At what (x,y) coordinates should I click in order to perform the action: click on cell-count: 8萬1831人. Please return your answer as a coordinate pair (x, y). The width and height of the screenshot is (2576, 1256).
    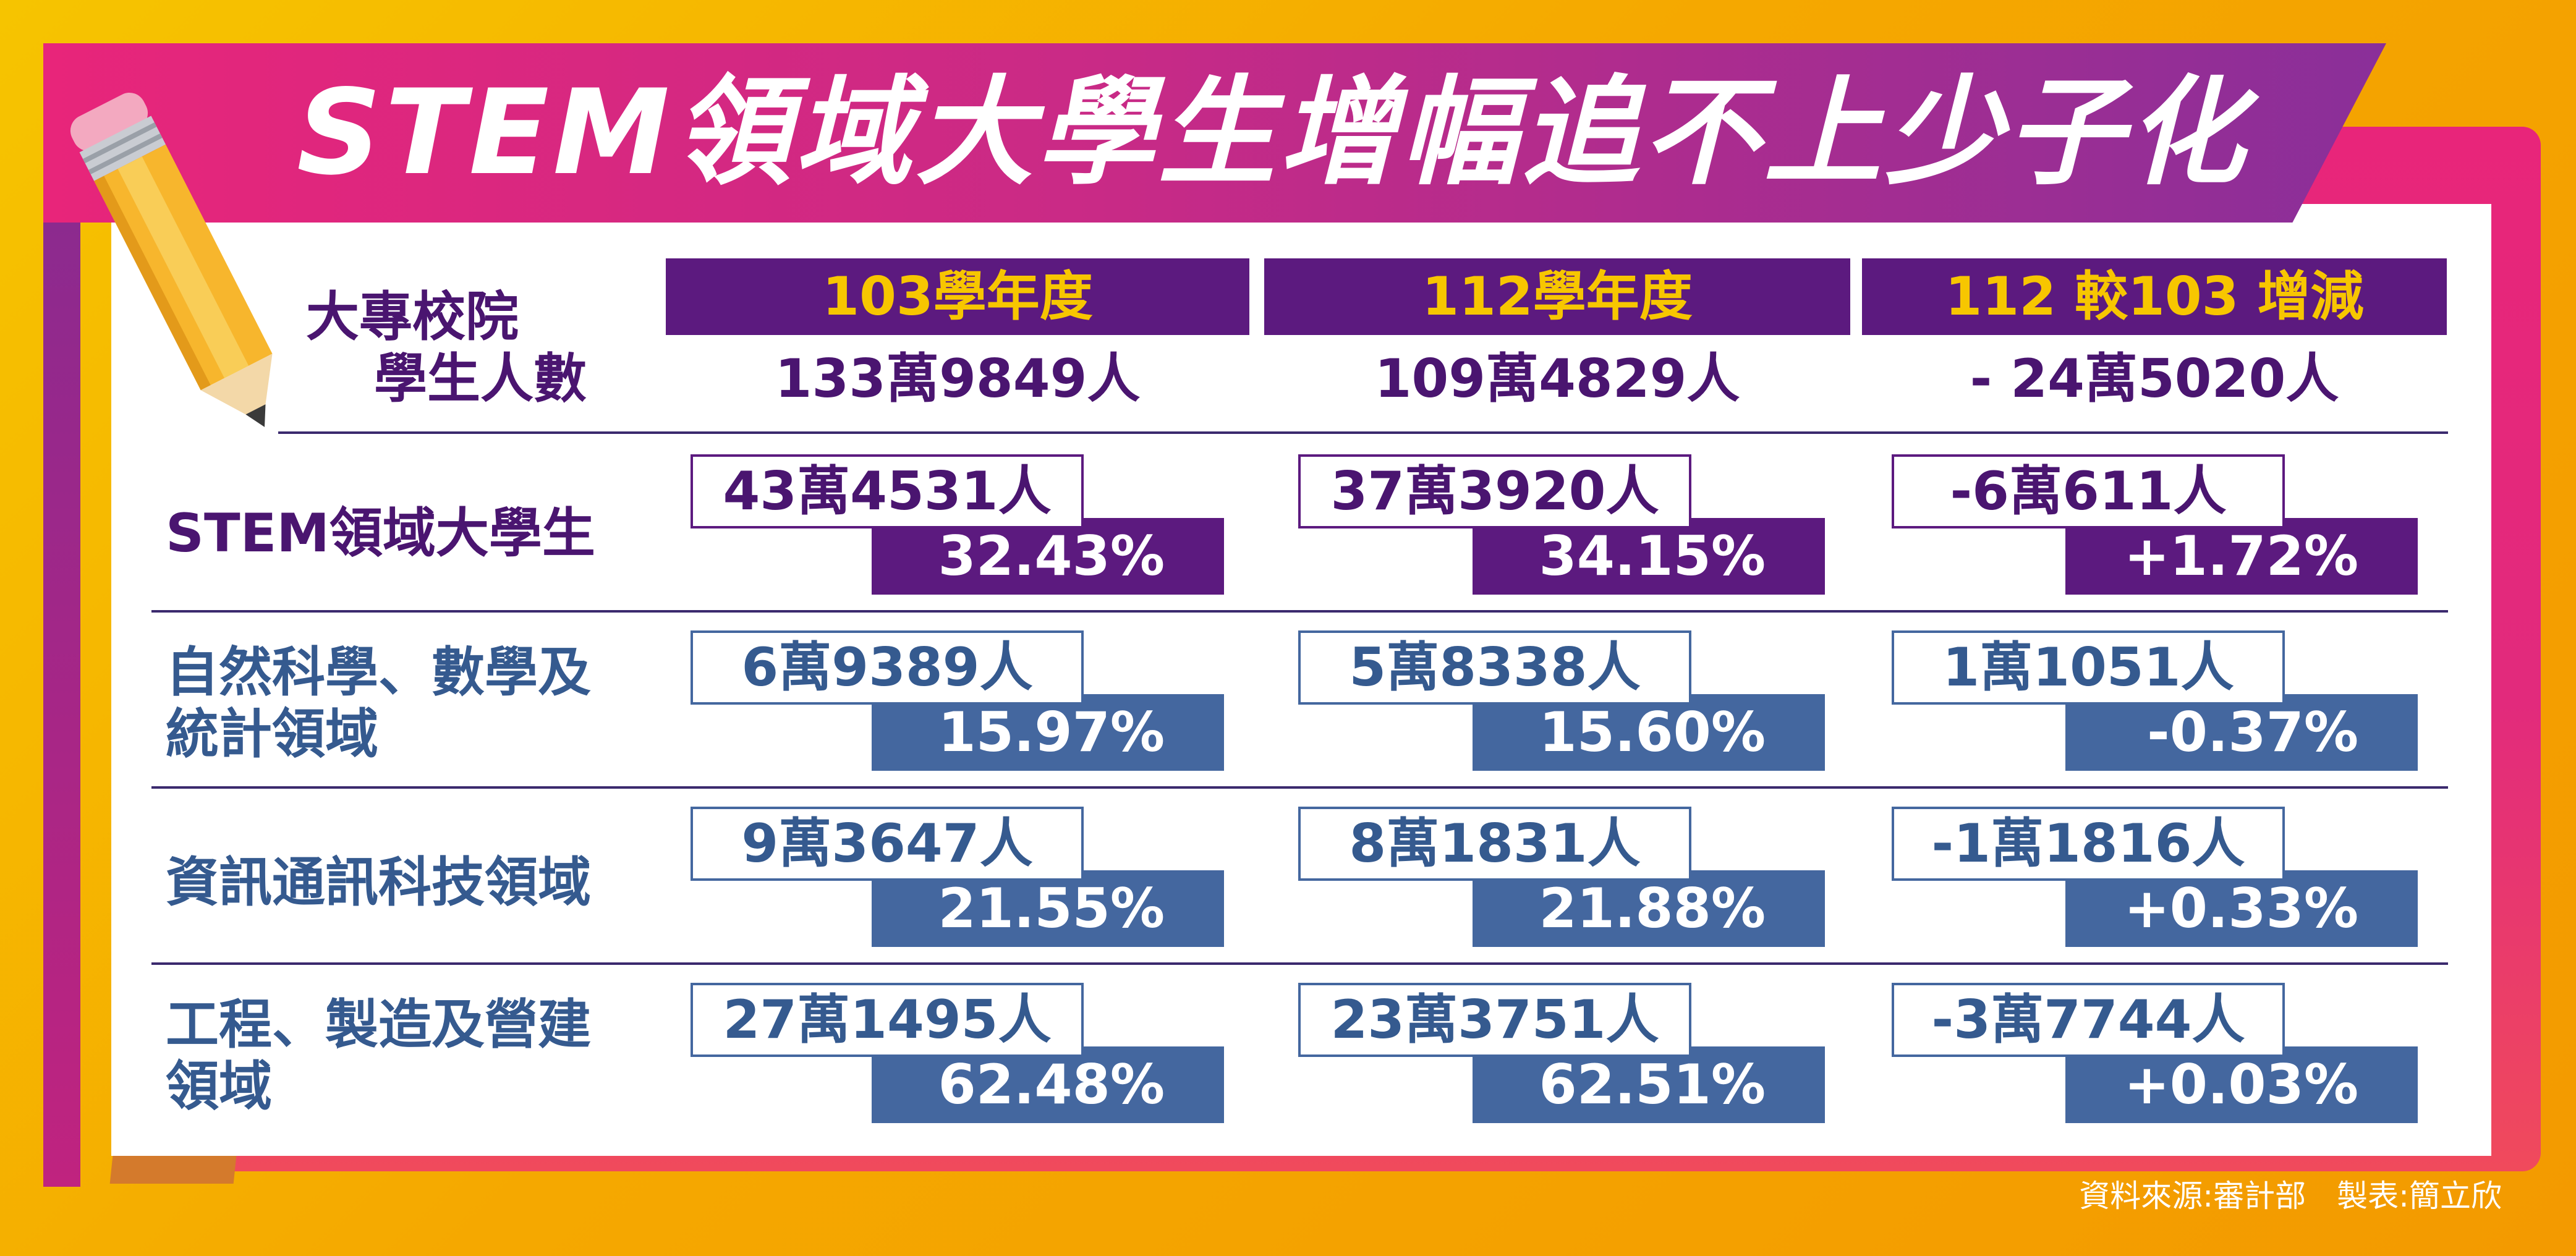
    Looking at the image, I should click on (1494, 844).